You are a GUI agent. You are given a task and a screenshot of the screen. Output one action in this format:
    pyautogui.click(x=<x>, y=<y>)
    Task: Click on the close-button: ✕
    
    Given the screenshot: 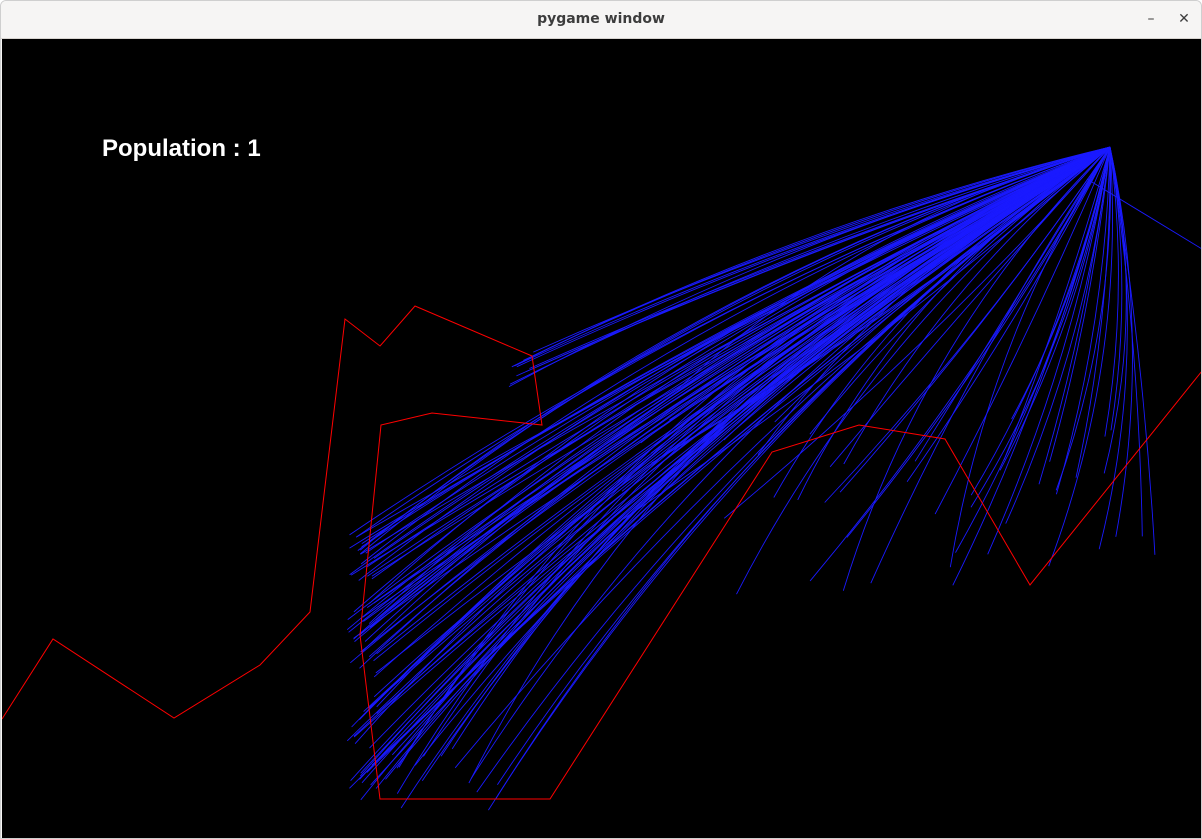 What is the action you would take?
    pyautogui.click(x=1184, y=19)
    